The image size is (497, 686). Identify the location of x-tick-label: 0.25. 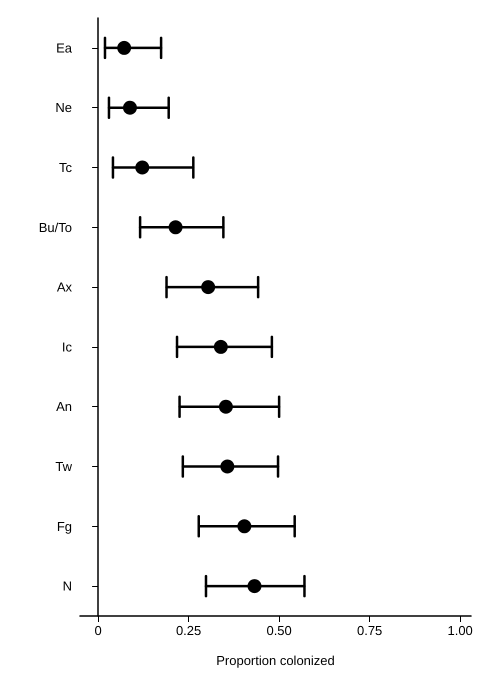
(189, 630).